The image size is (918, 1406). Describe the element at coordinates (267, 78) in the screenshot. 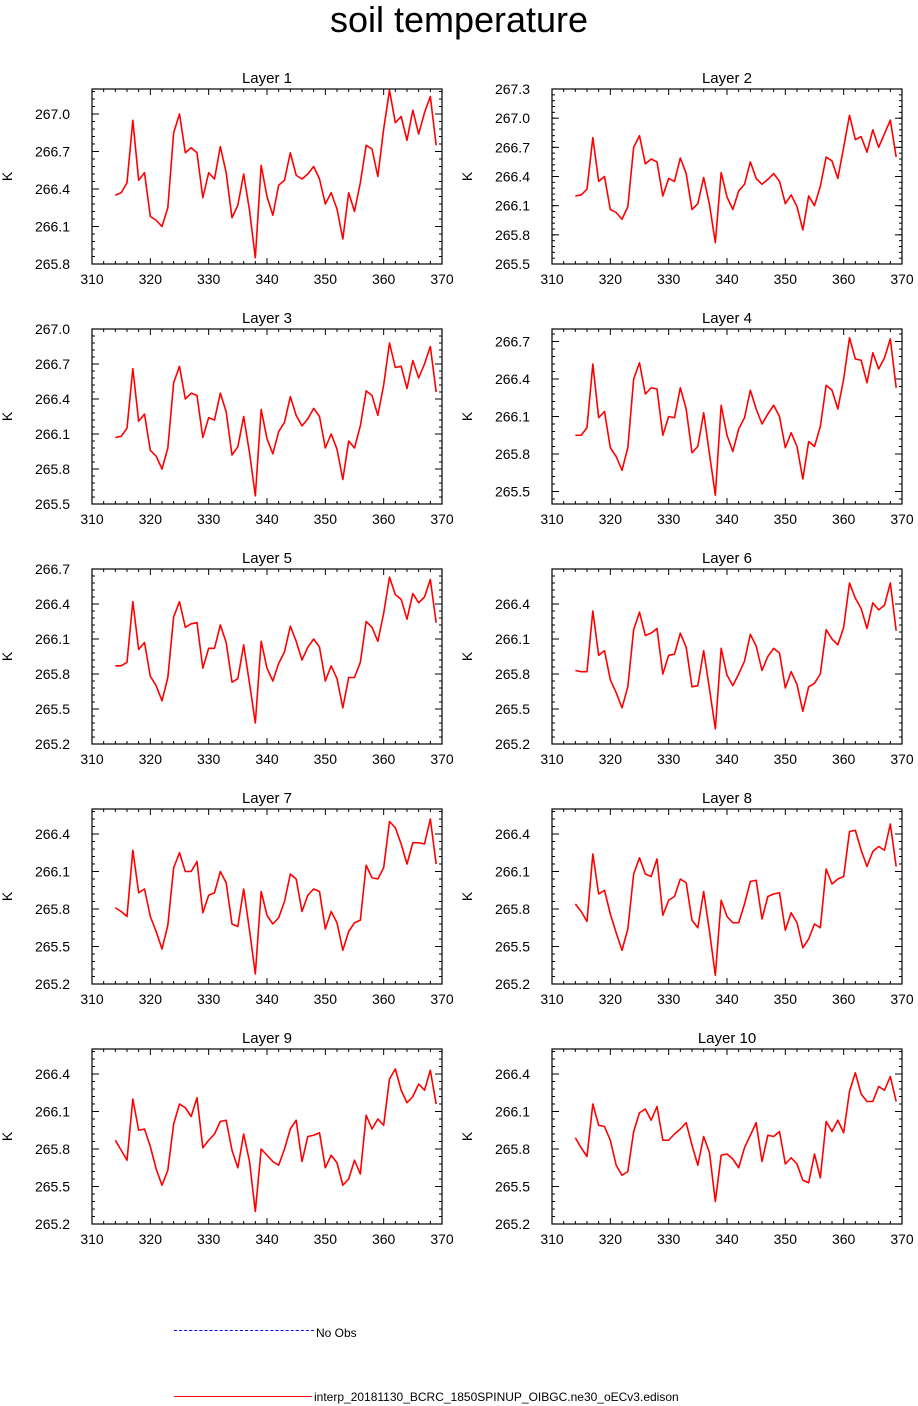

I see `chart-title: Layer 1` at that location.